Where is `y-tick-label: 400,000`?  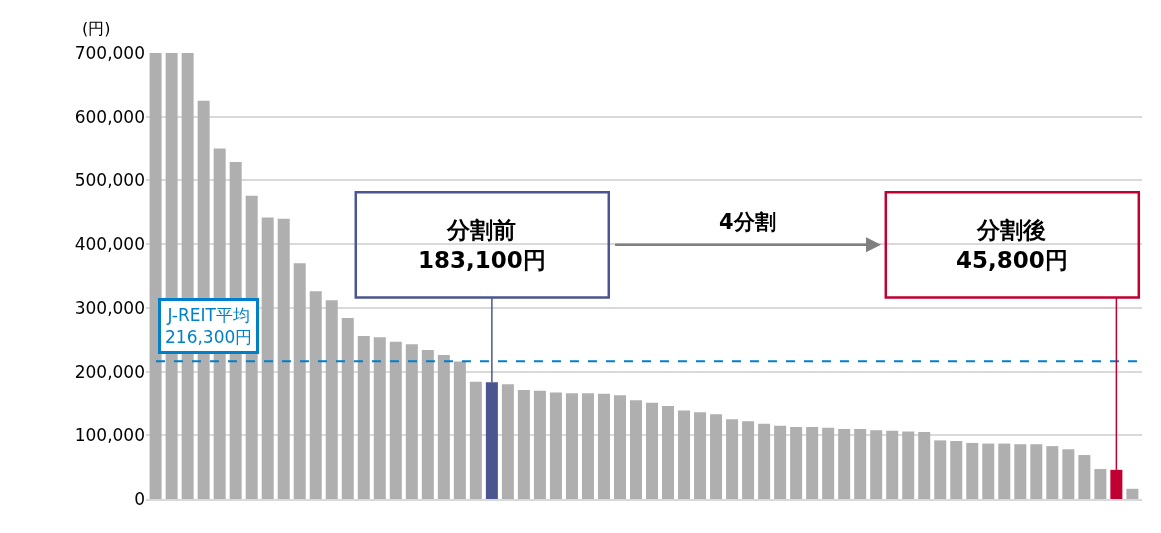 y-tick-label: 400,000 is located at coordinates (109, 244).